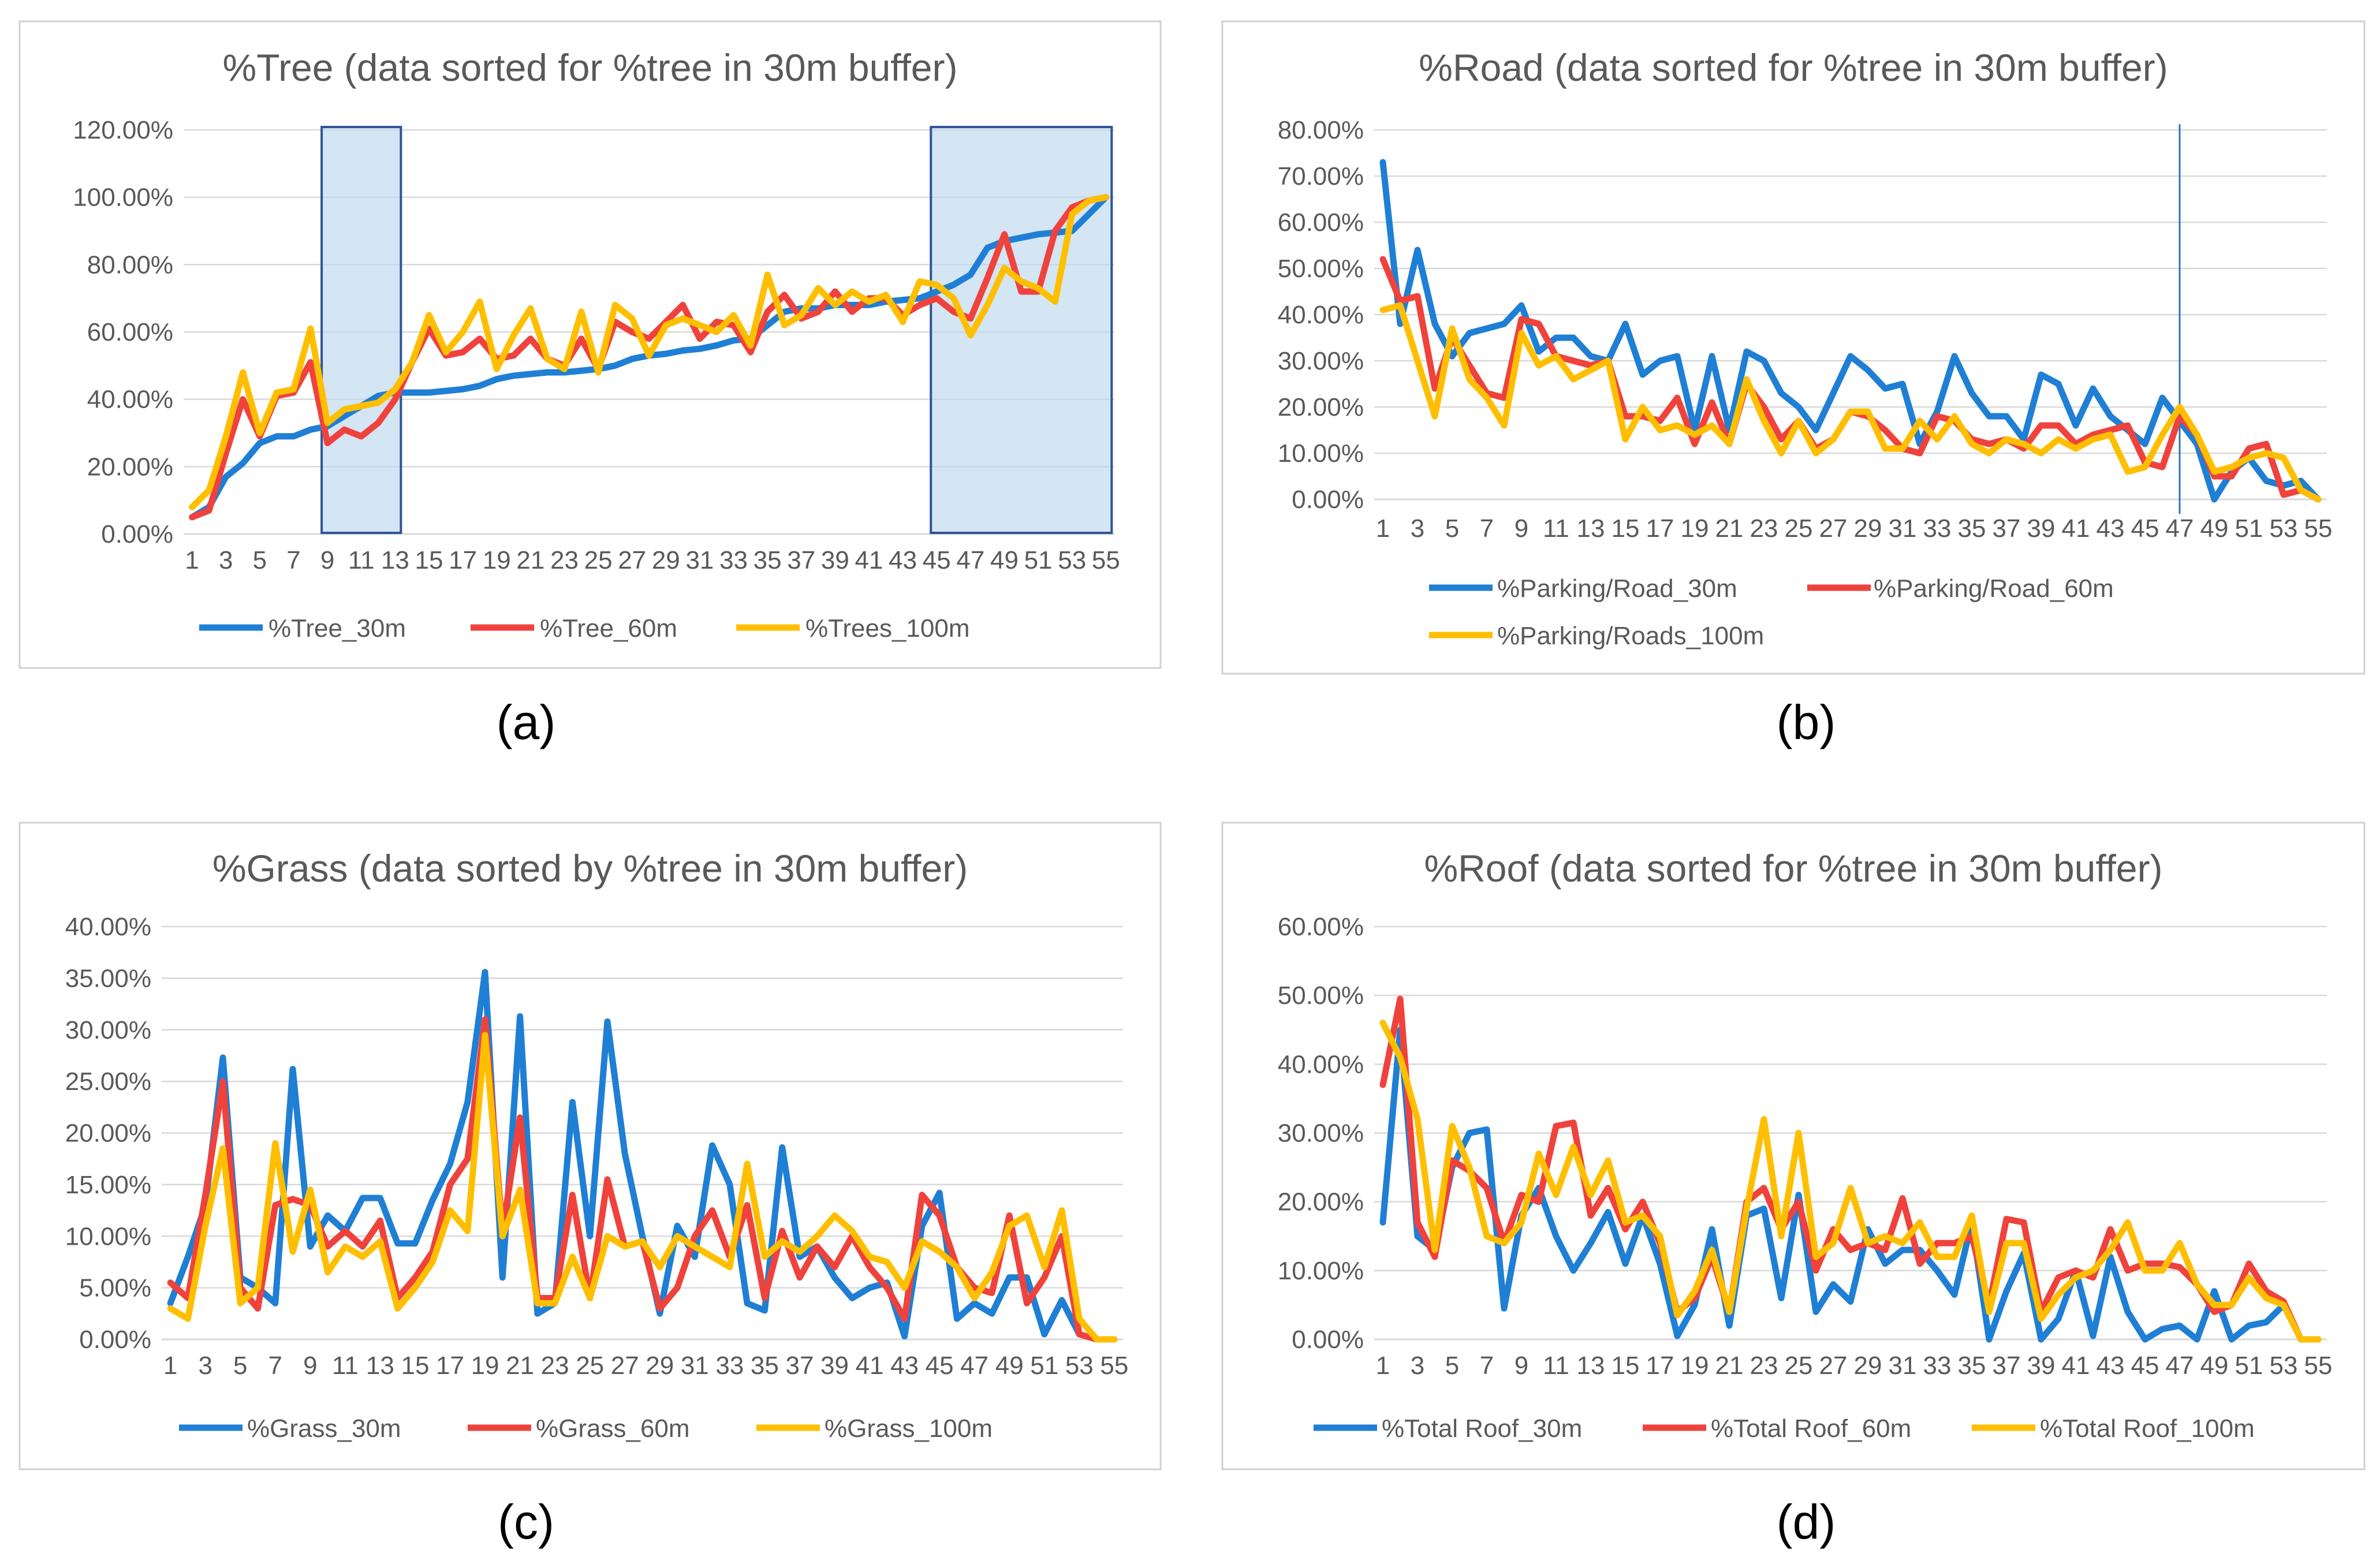  Describe the element at coordinates (1321, 1064) in the screenshot. I see `y-tick-label-d: 40.00%` at that location.